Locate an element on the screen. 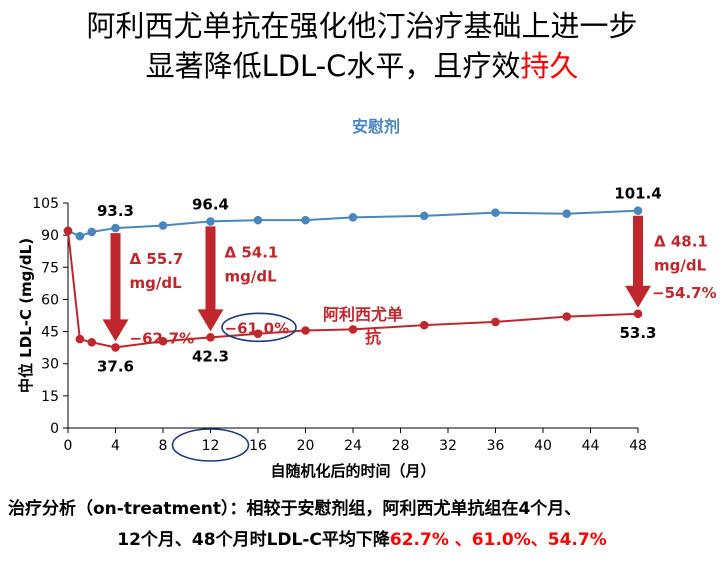 The width and height of the screenshot is (724, 573). x-tick-label: 4 is located at coordinates (115, 446).